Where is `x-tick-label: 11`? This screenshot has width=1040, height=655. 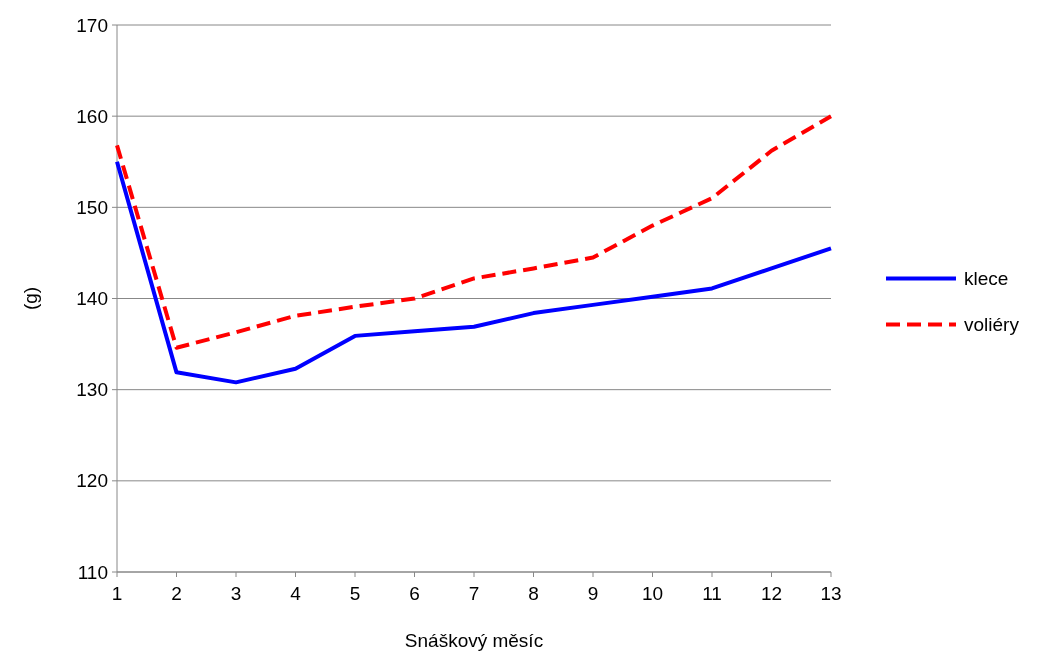
x-tick-label: 11 is located at coordinates (712, 593).